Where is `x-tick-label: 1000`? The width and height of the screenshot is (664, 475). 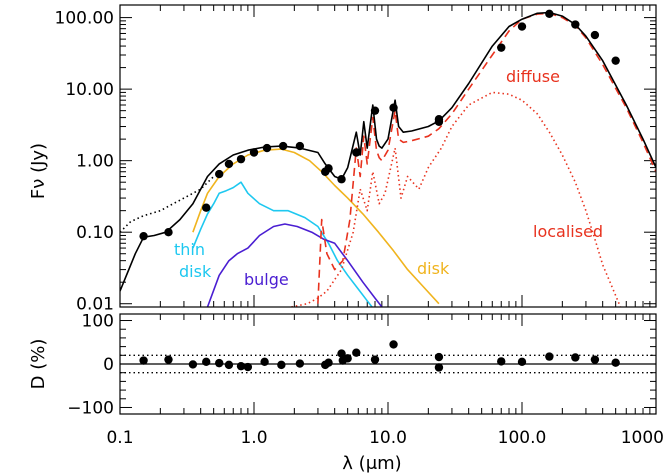 x-tick-label: 1000 is located at coordinates (642, 438).